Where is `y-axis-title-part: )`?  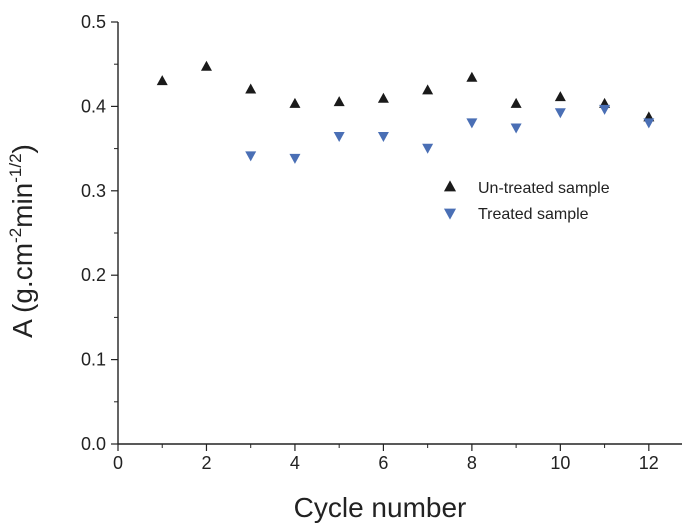 y-axis-title-part: ) is located at coordinates (22, 148).